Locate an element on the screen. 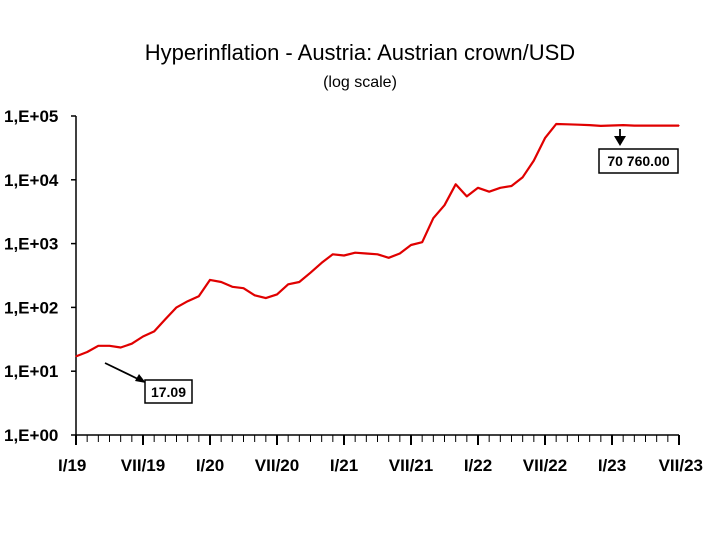 The height and width of the screenshot is (540, 720). x-tick-label: VII/20 is located at coordinates (277, 465).